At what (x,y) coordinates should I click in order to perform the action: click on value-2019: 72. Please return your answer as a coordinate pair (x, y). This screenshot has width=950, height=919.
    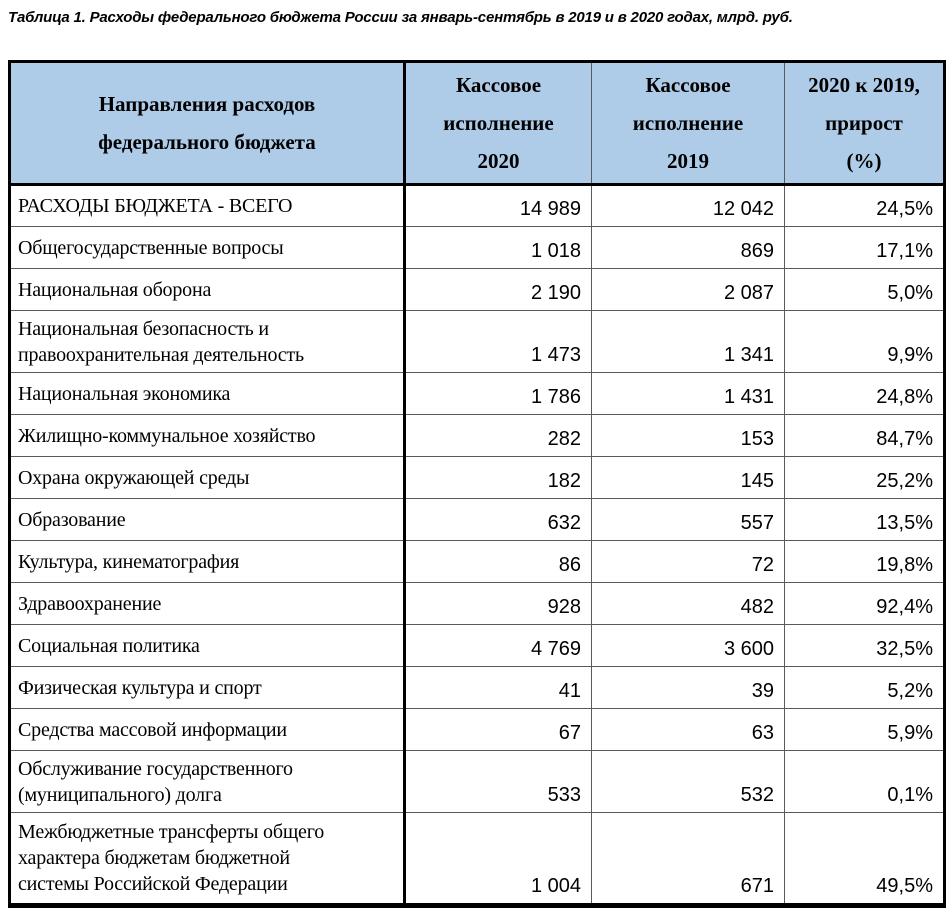
    Looking at the image, I should click on (688, 561).